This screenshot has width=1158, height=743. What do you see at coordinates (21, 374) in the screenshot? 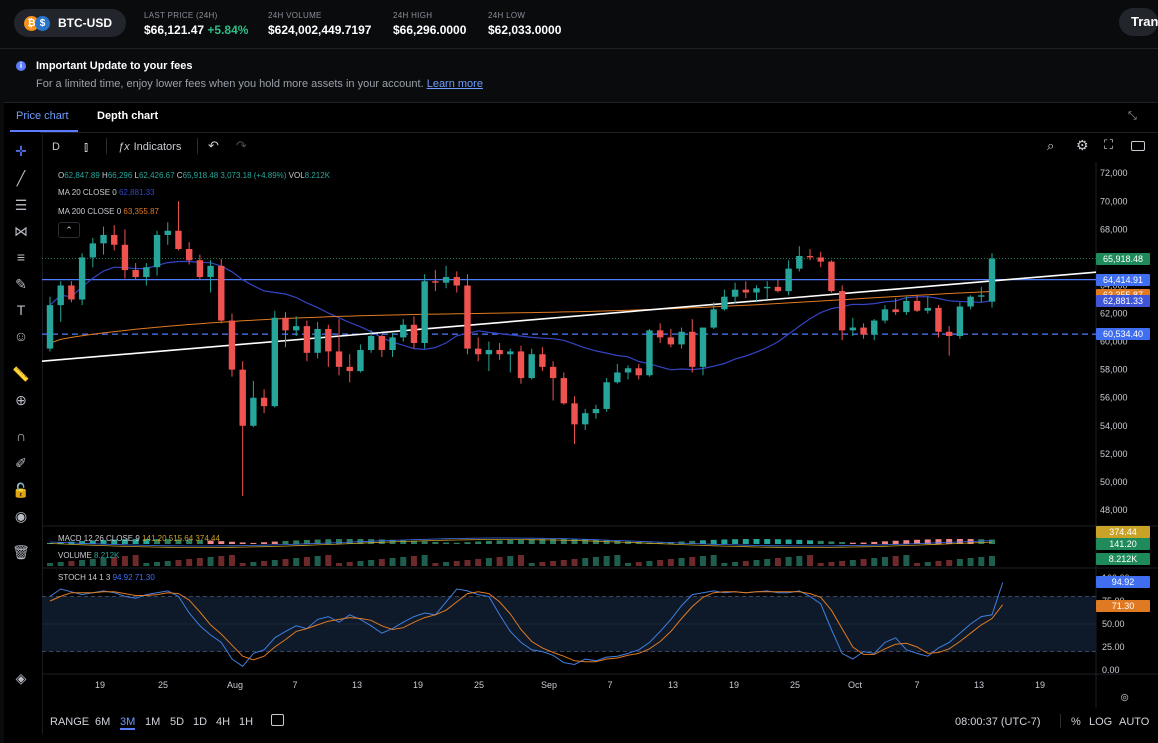
I see `ruler-icon: 📏` at bounding box center [21, 374].